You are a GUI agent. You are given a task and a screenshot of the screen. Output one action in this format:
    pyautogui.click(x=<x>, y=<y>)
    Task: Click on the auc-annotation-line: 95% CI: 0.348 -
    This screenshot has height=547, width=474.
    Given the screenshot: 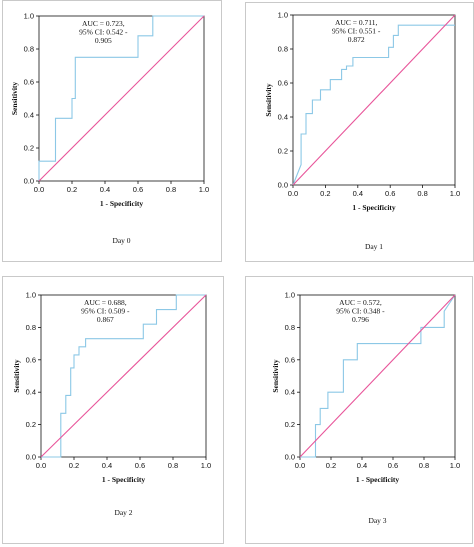 What is the action you would take?
    pyautogui.click(x=360, y=311)
    